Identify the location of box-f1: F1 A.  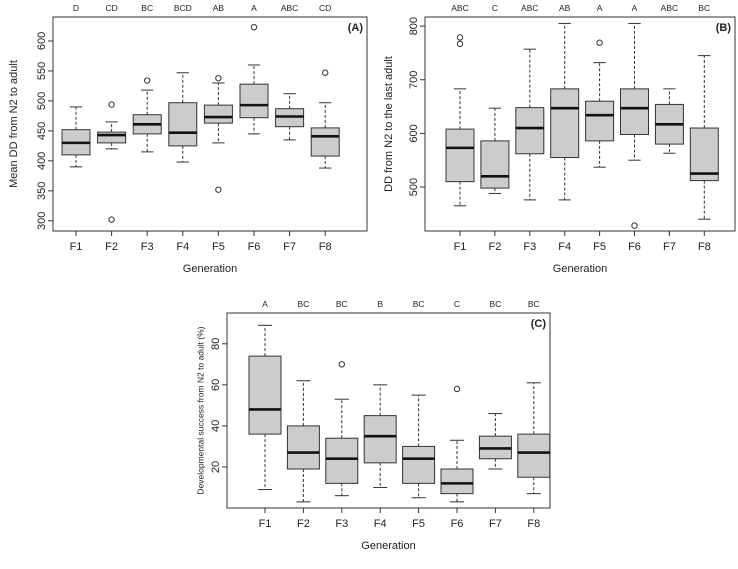
(265, 414).